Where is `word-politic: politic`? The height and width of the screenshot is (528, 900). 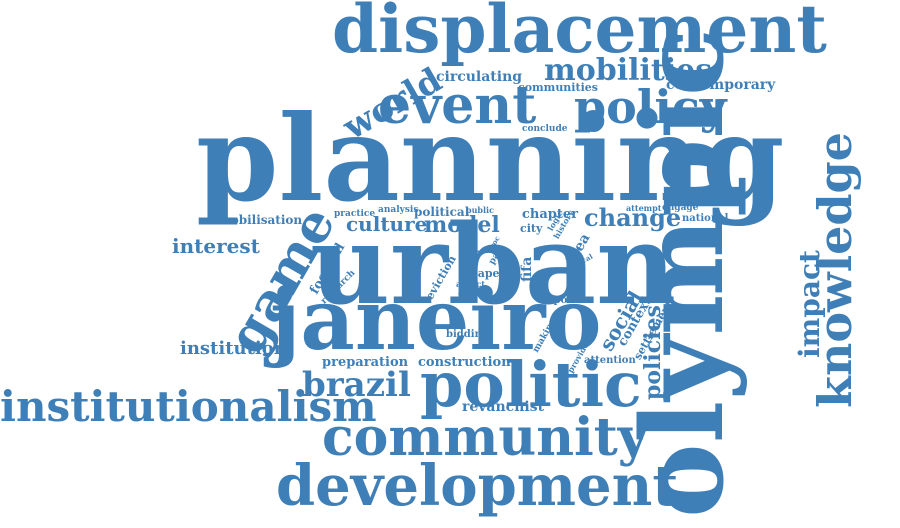
word-politic: politic is located at coordinates (531, 384).